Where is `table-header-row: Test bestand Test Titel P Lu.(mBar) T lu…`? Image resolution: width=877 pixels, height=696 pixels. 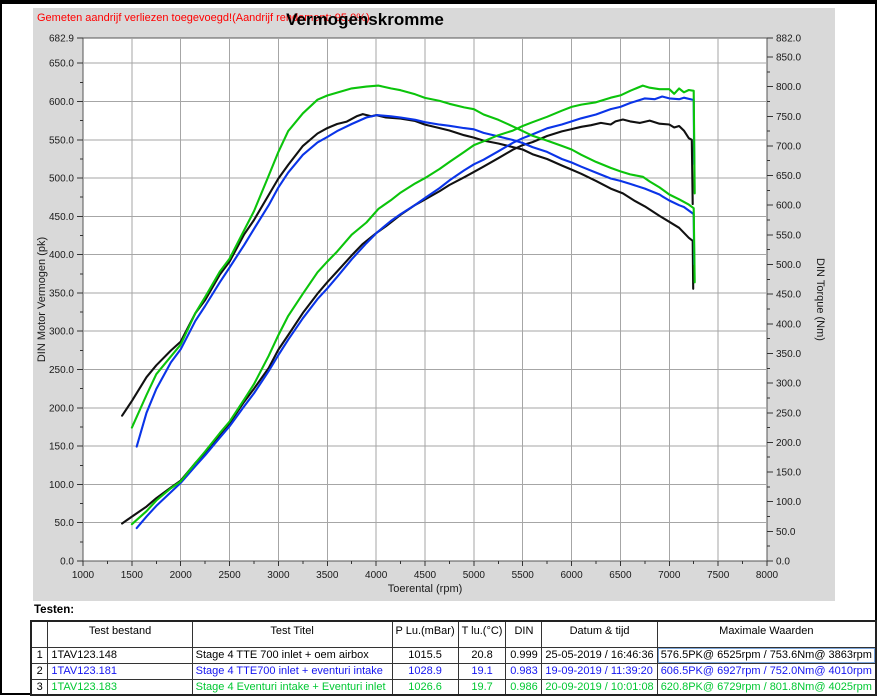
table-header-row: Test bestand Test Titel P Lu.(mBar) T lu… is located at coordinates (453, 634).